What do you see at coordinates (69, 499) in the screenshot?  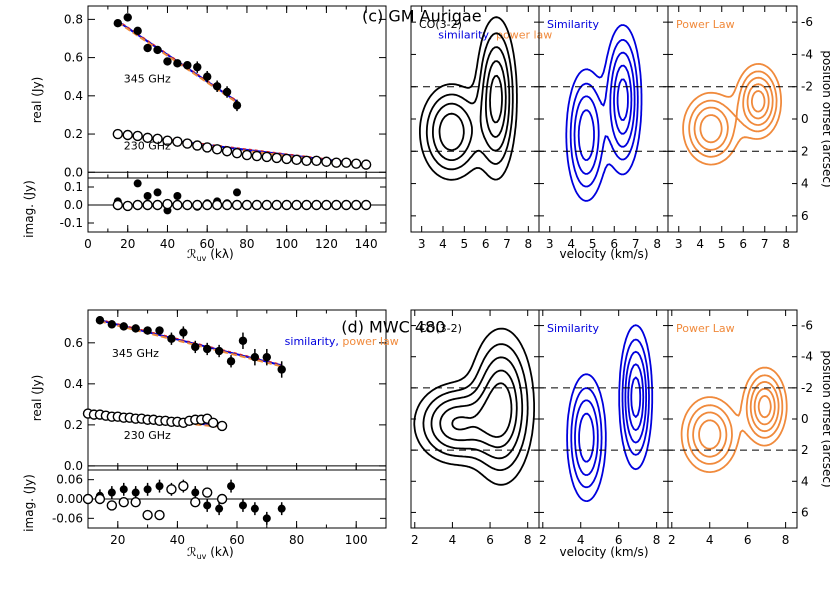 I see `imag-ytick-label: 0.00` at bounding box center [69, 499].